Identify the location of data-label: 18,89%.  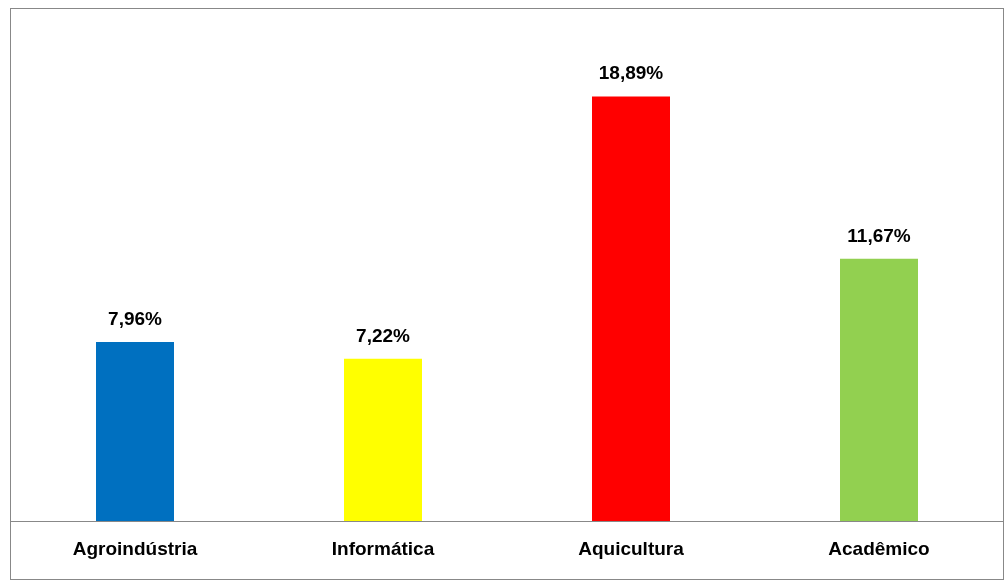
(631, 73).